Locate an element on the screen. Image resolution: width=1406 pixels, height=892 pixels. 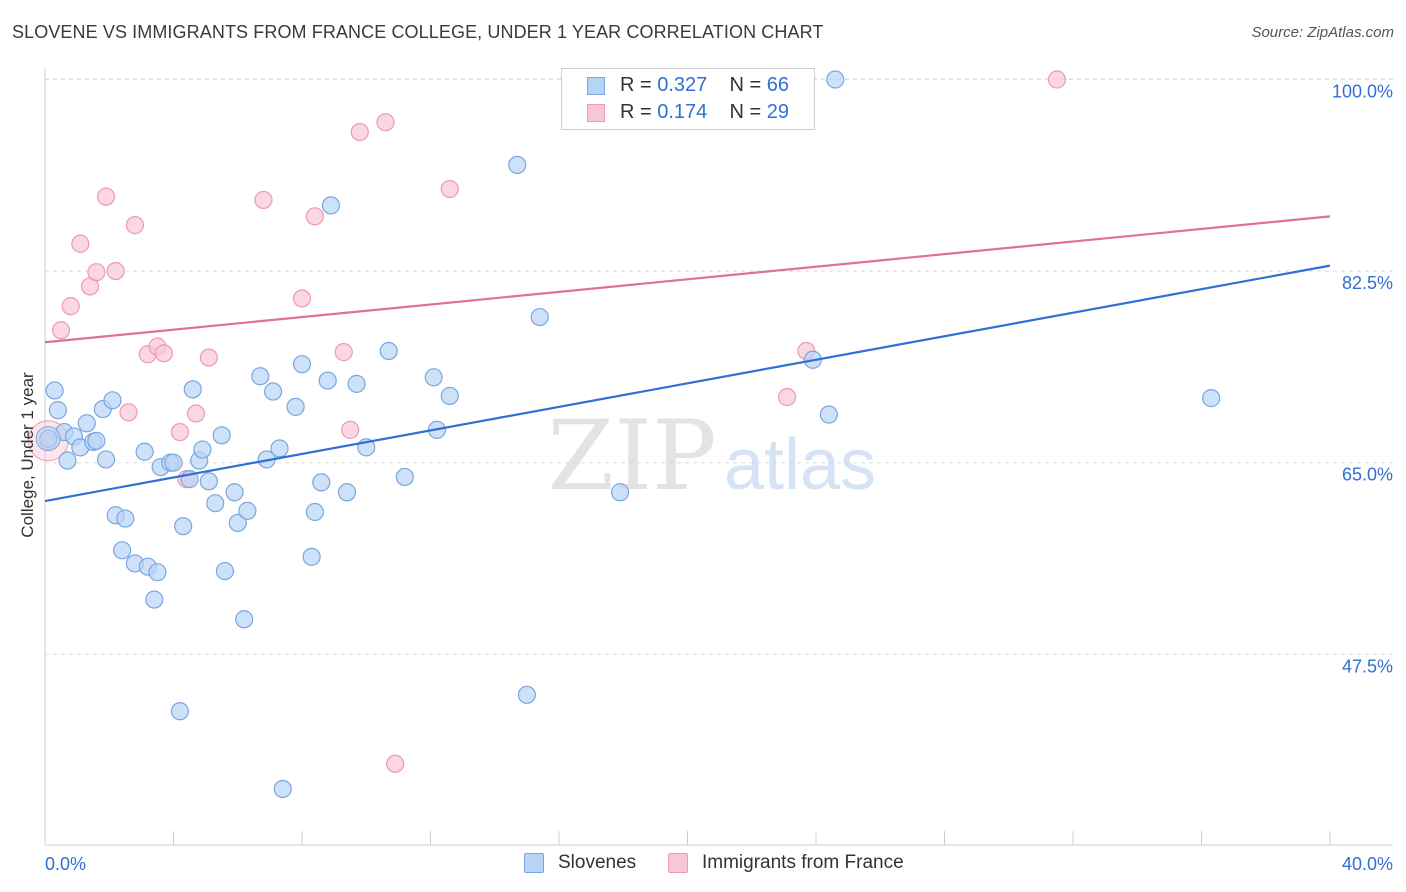
slovenes-point-large is located at coordinates (48, 439).